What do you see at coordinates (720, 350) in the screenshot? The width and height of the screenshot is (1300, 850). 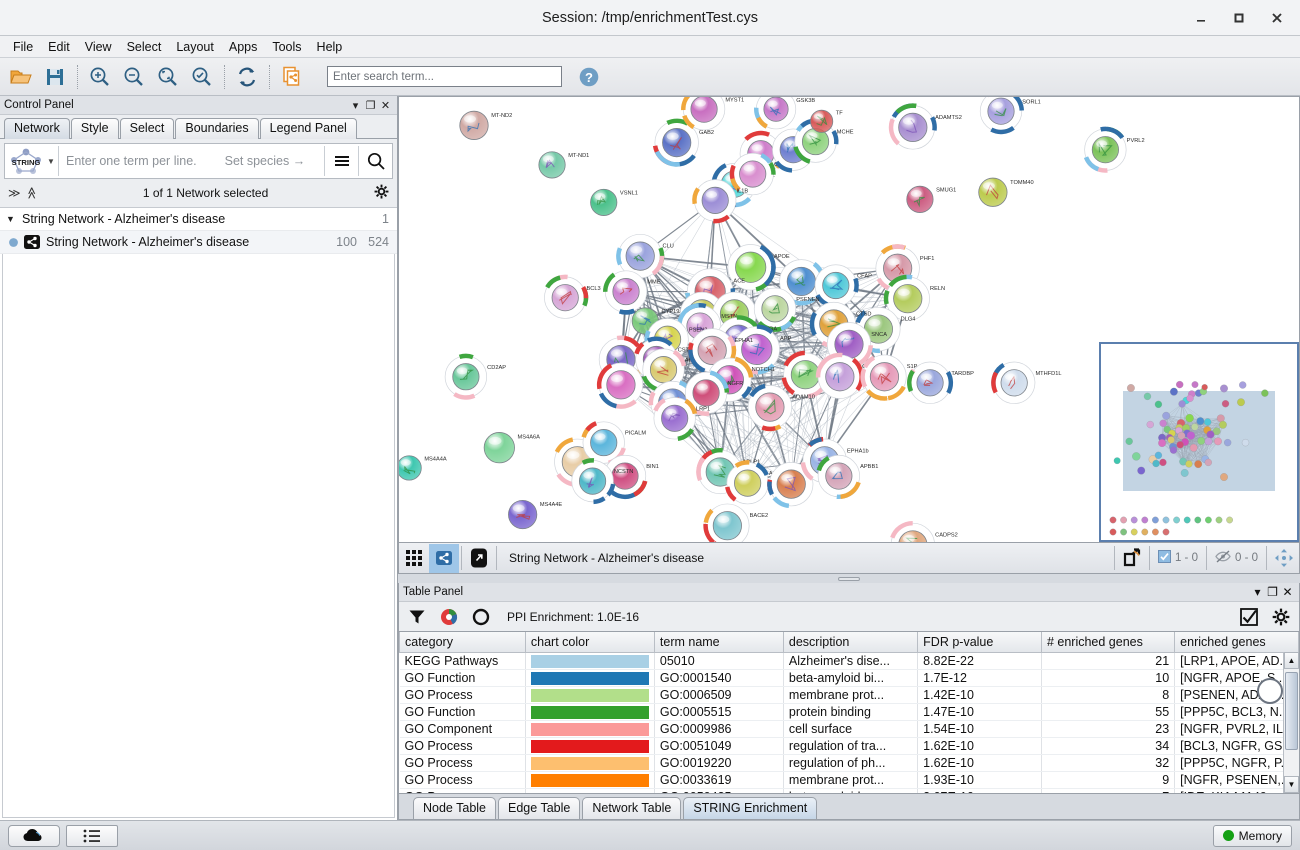 I see `network-node: EPHA1` at bounding box center [720, 350].